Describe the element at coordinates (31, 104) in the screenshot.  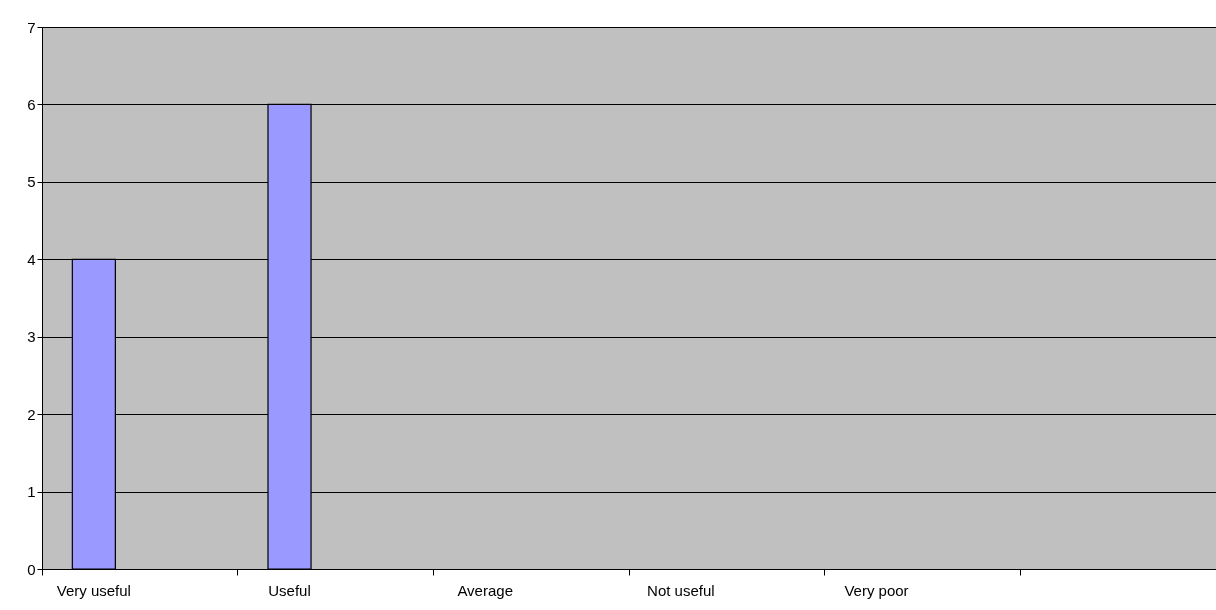
I see `y-tick-label: 6` at that location.